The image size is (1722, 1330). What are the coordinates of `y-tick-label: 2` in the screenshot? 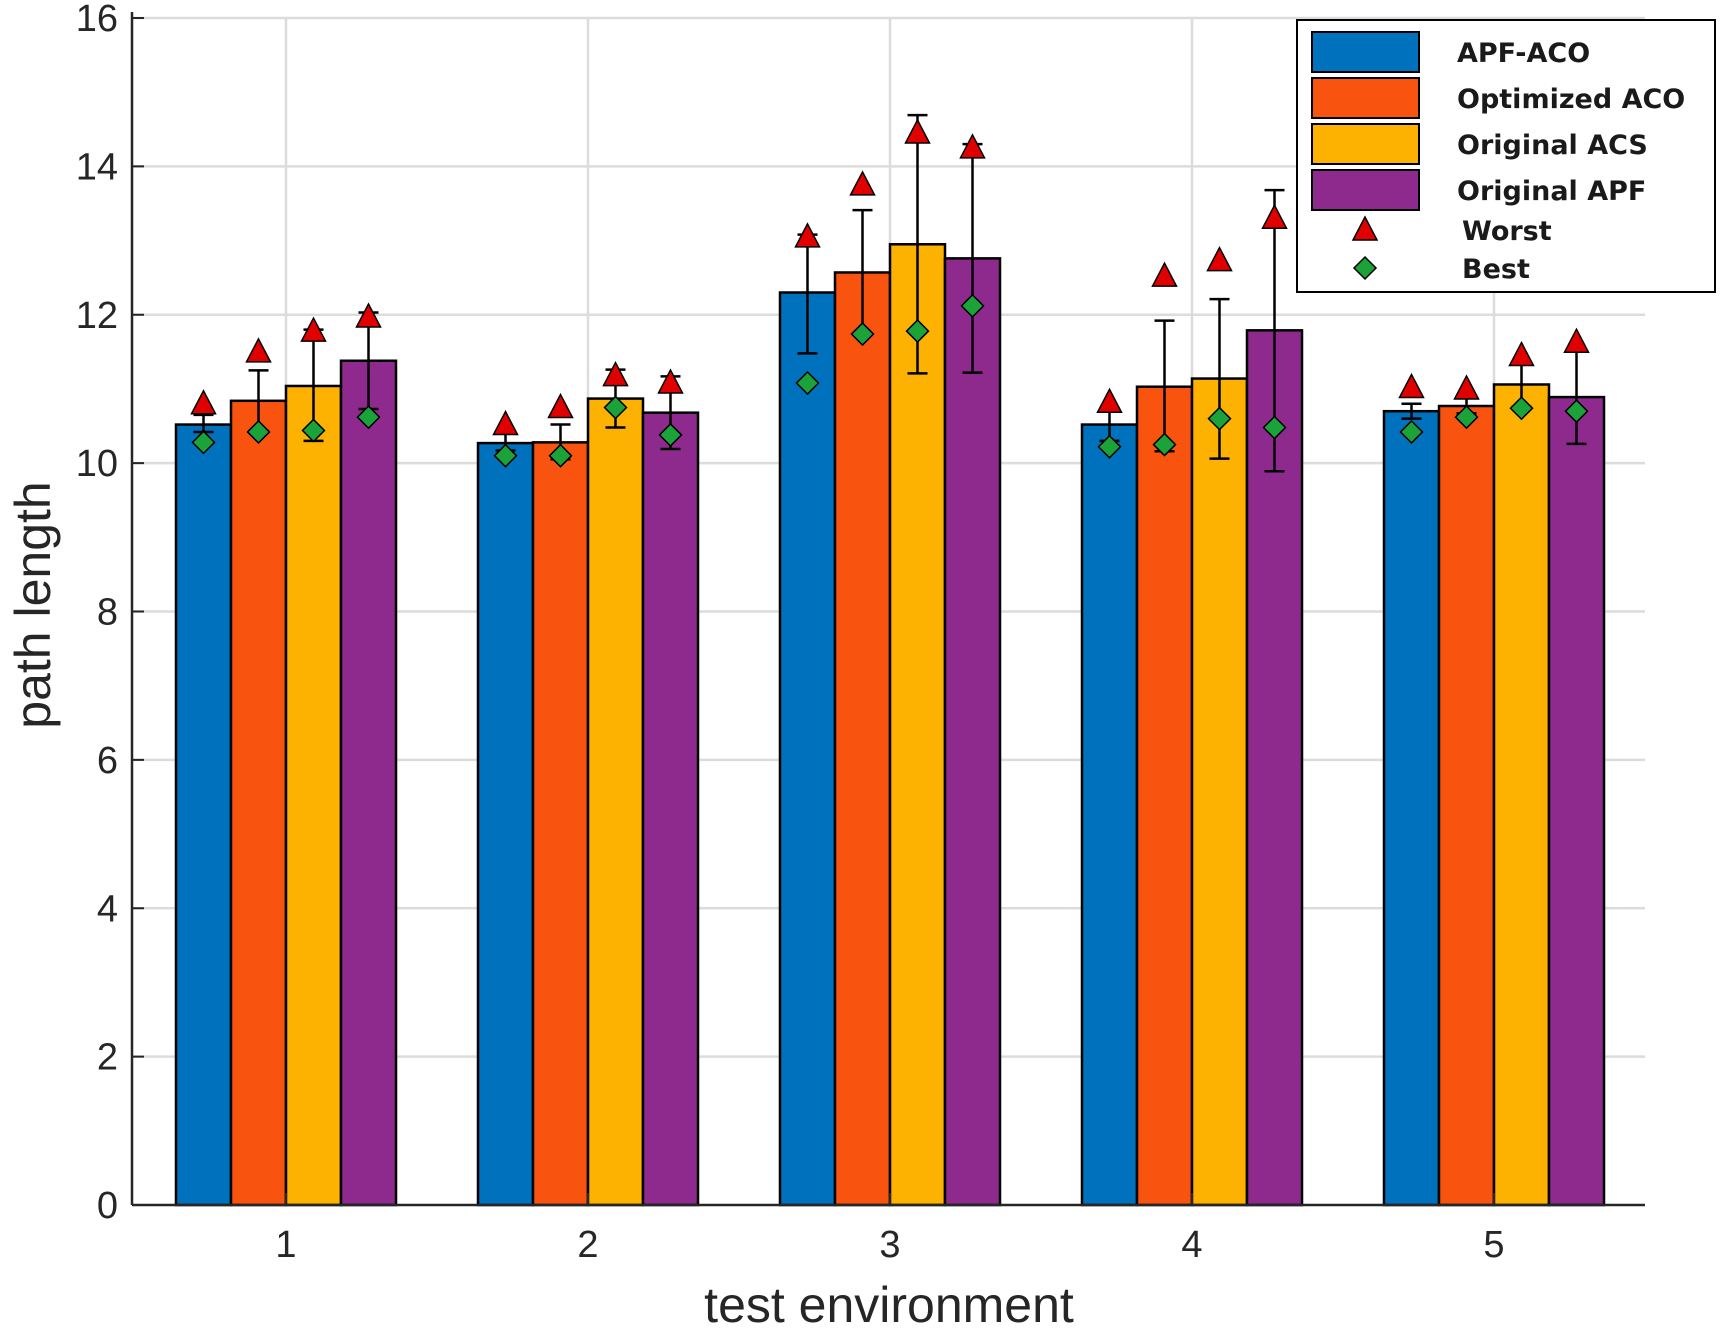 It's located at (107, 1058).